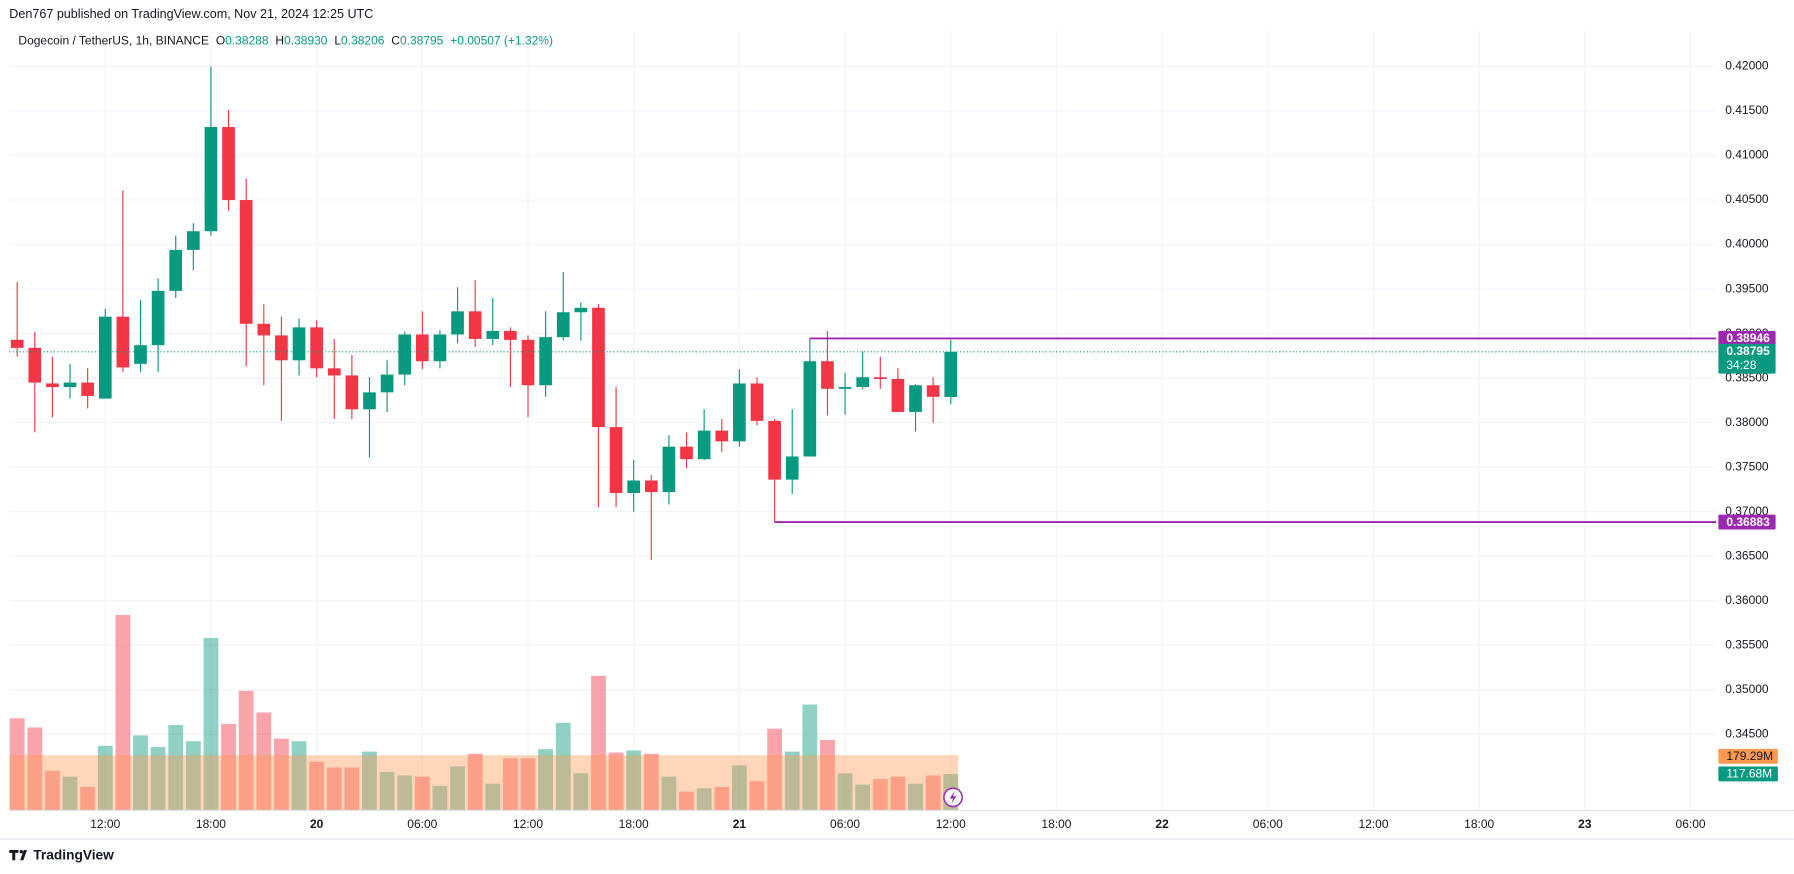 The height and width of the screenshot is (874, 1794). What do you see at coordinates (306, 40) in the screenshot?
I see `legend-value: 0.38930` at bounding box center [306, 40].